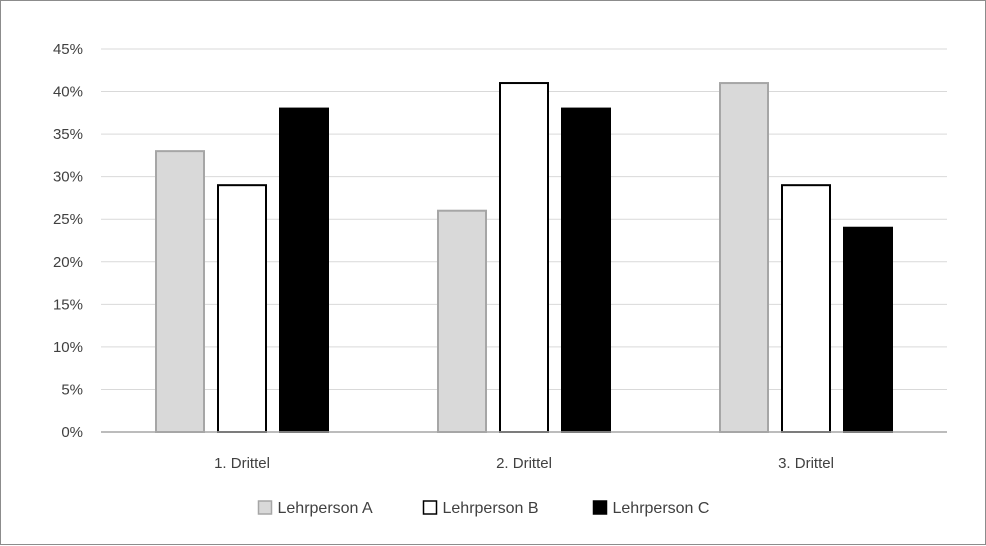  Describe the element at coordinates (242, 463) in the screenshot. I see `x-tick-label: 1. Drittel` at that location.